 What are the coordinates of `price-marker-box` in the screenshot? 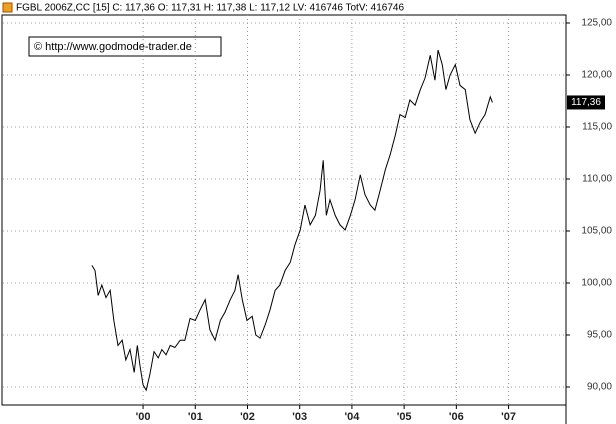 It's located at (586, 102).